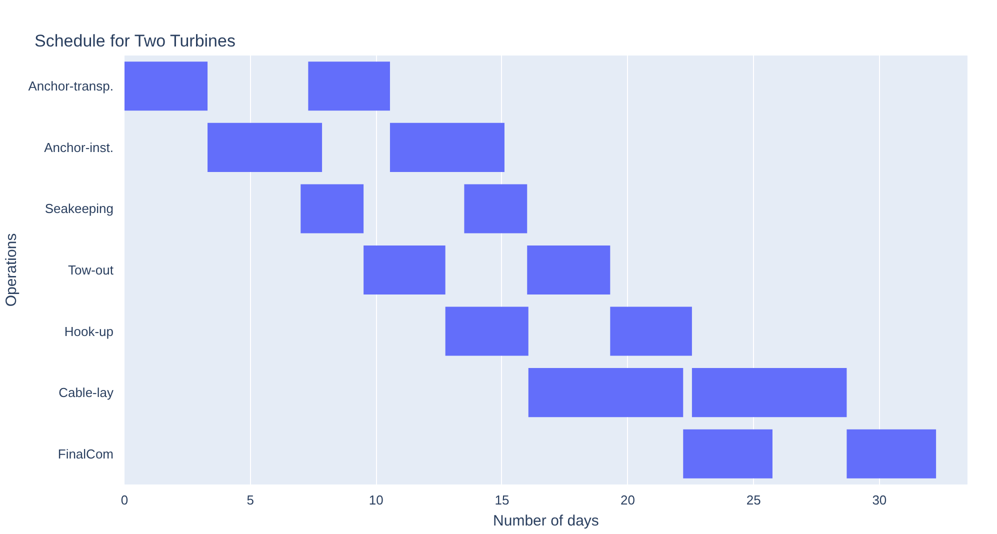  I want to click on x-tick-label: 0, so click(124, 500).